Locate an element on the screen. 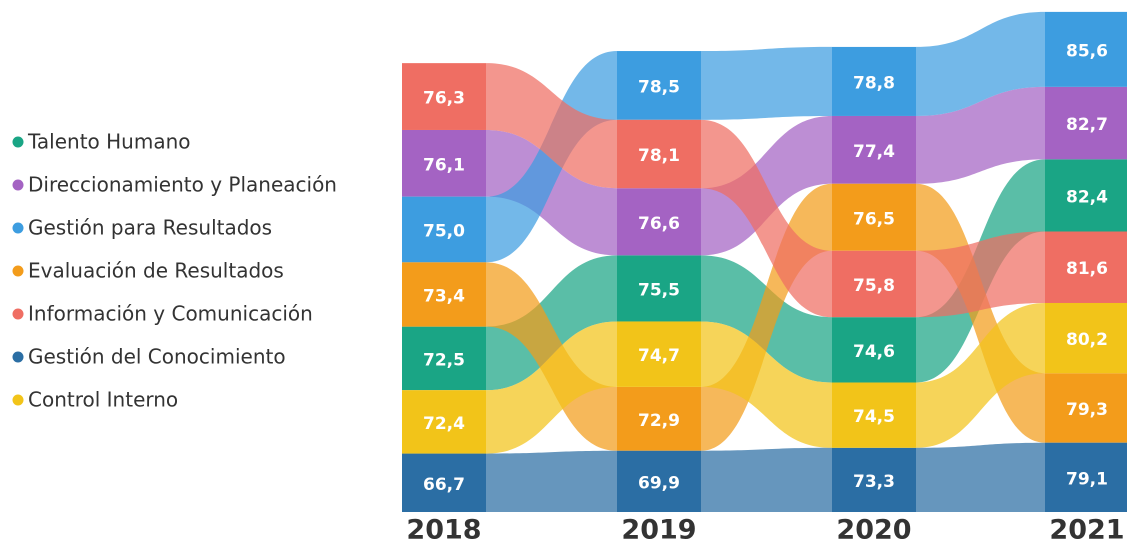 This screenshot has width=1127, height=545. value-label: 72,5 is located at coordinates (444, 360).